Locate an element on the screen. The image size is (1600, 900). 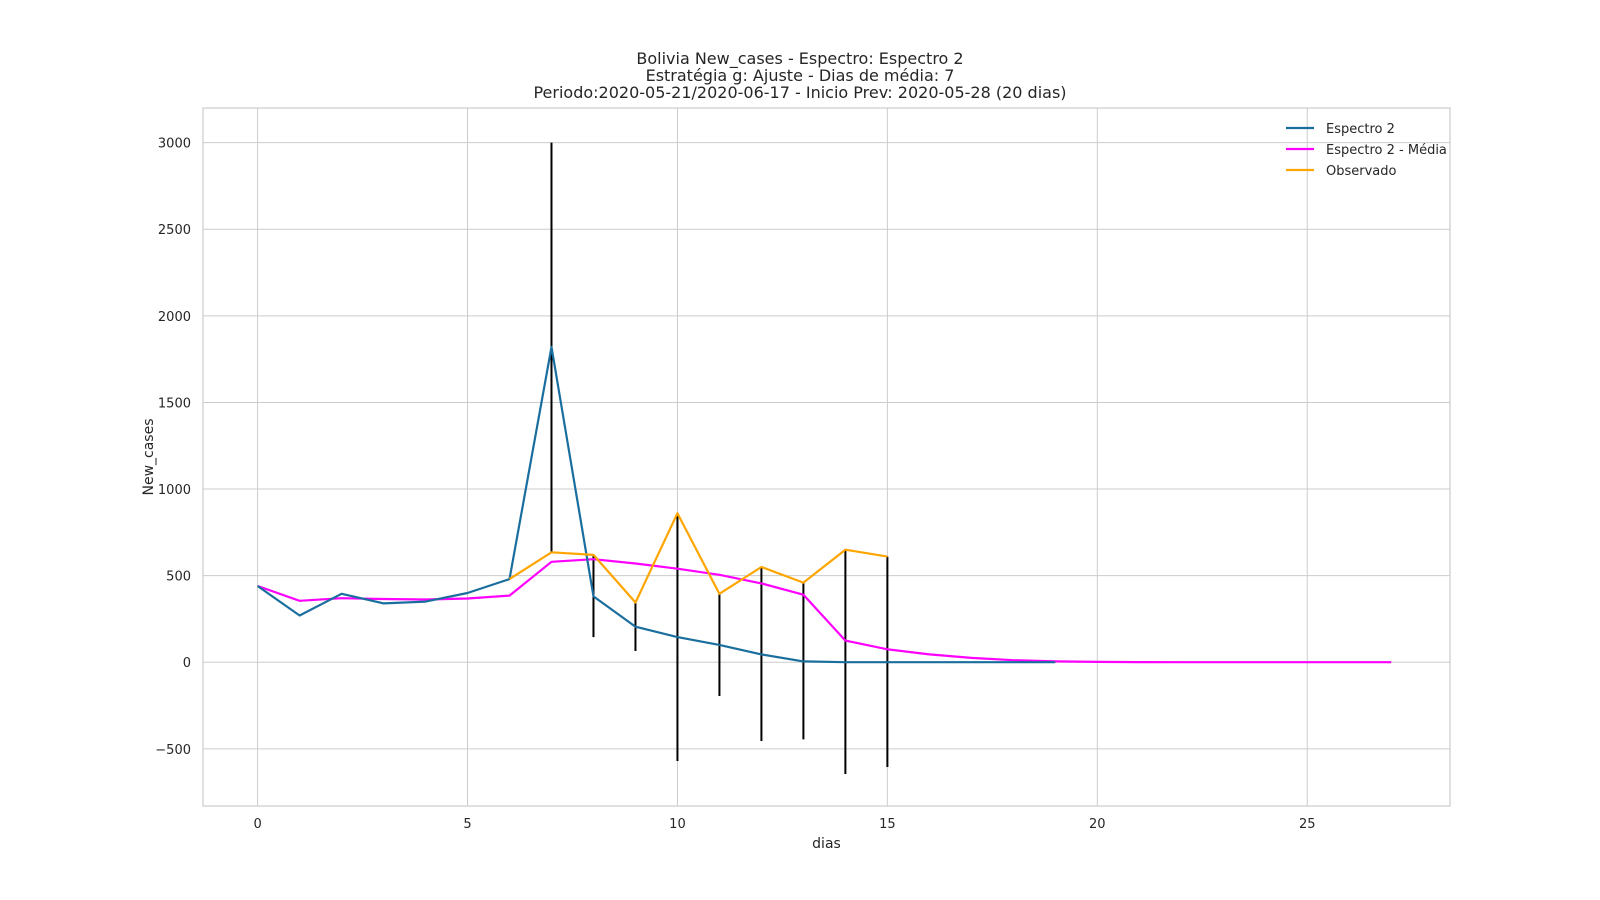
y-tick-label: 2500 is located at coordinates (174, 230).